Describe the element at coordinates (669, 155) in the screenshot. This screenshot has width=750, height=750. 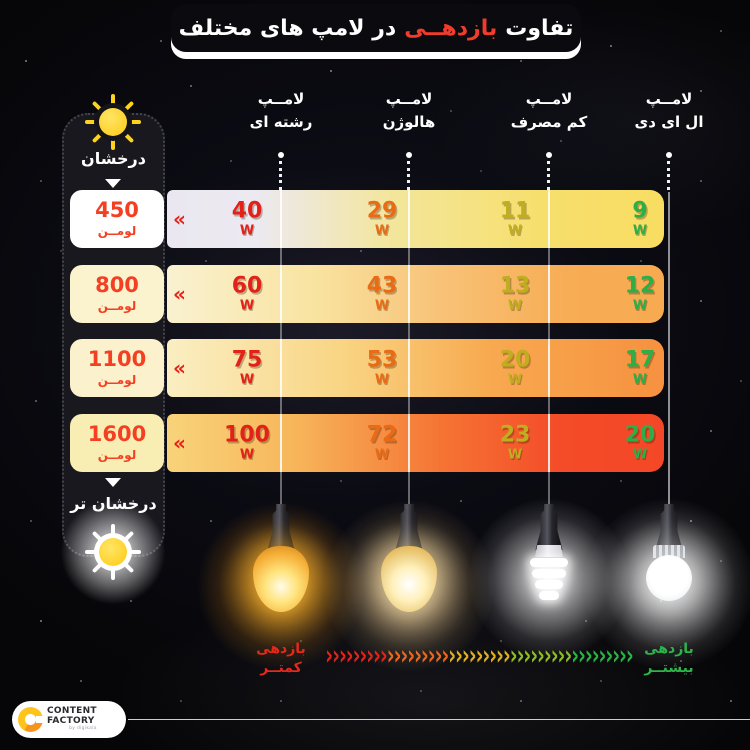
I see `column-dot-led` at that location.